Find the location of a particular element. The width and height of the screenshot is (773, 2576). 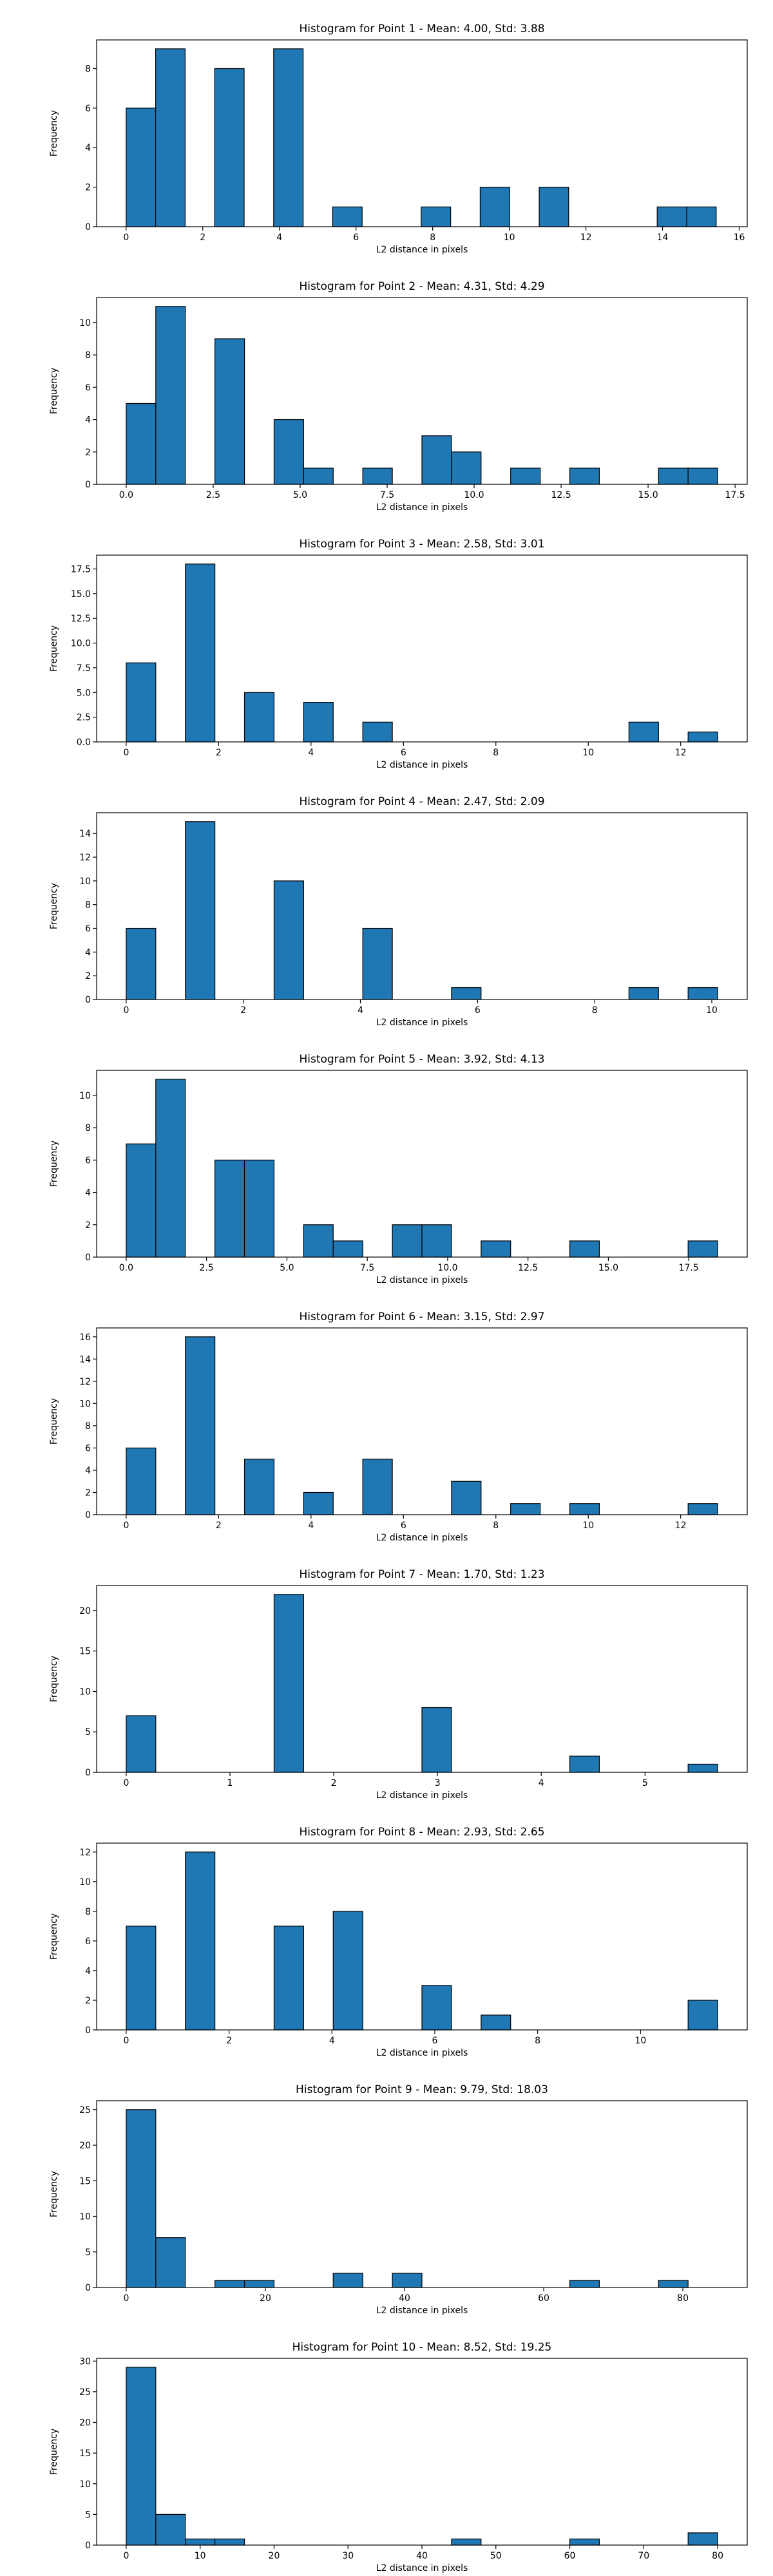

x-tick-label: 5.0 is located at coordinates (287, 1268).